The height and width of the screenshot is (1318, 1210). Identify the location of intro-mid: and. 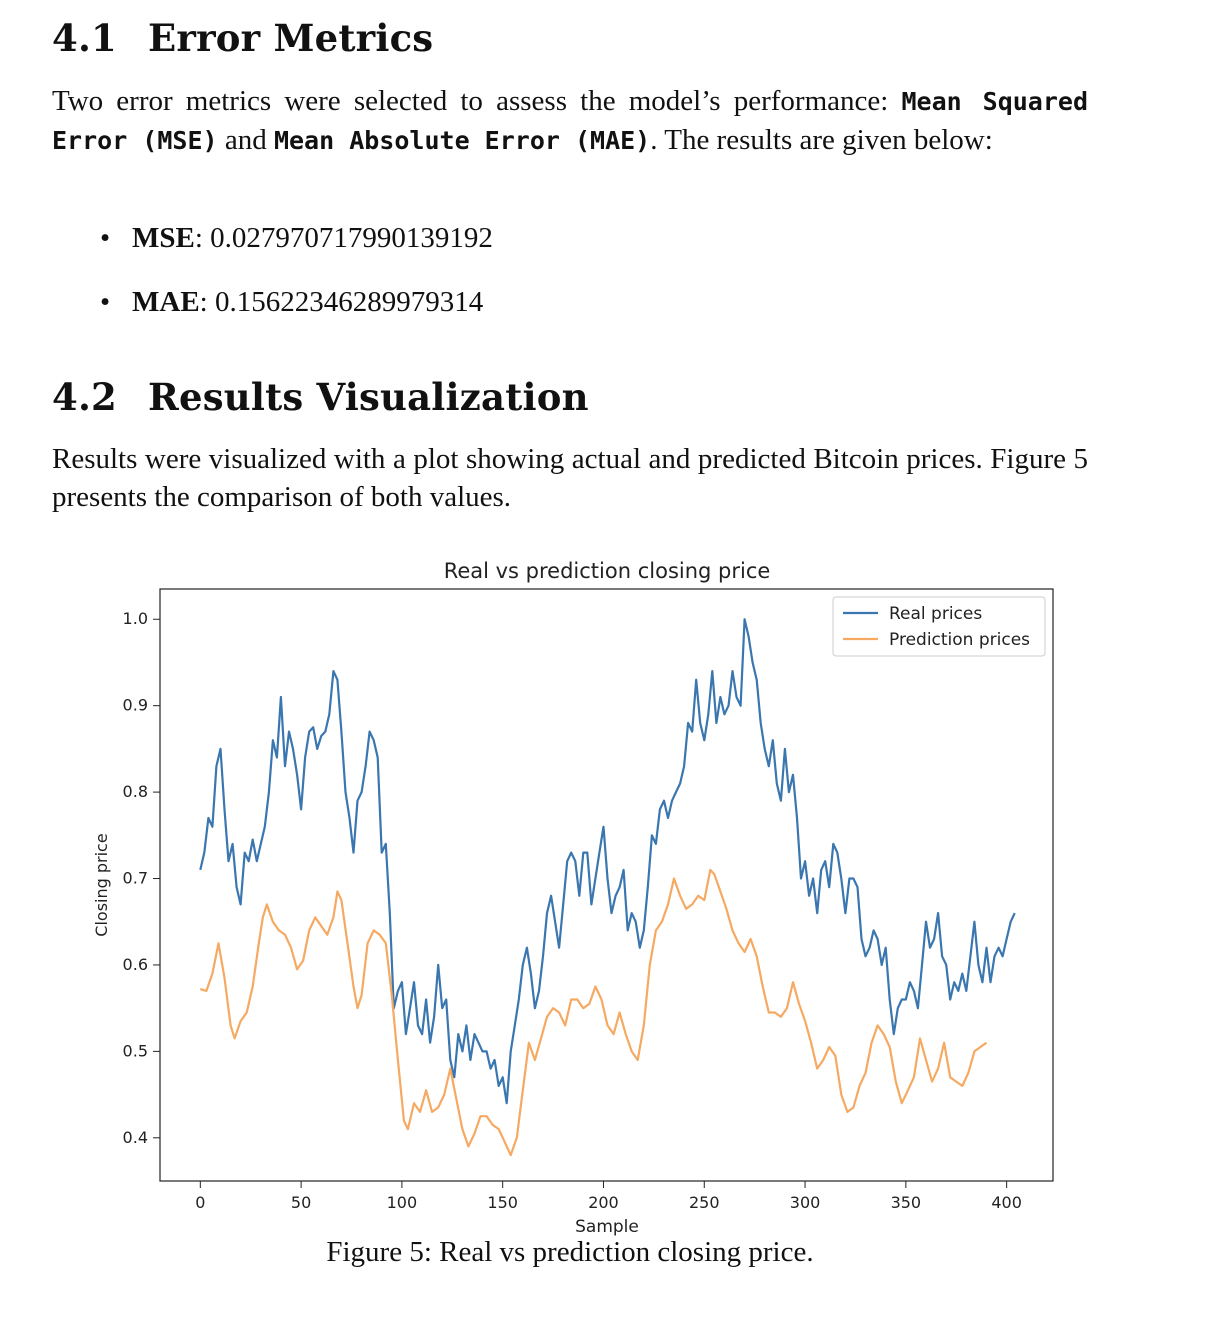
(245, 140).